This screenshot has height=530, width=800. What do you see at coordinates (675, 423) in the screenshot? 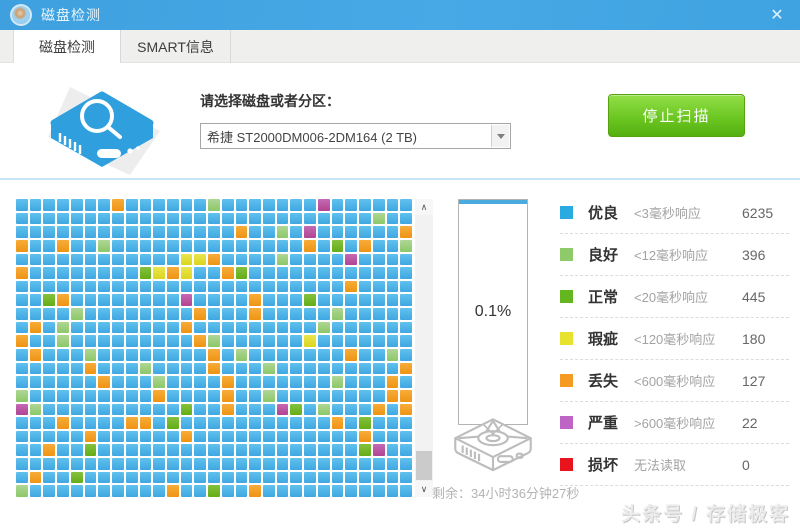
I see `legend-desc: >600毫秒响应` at bounding box center [675, 423].